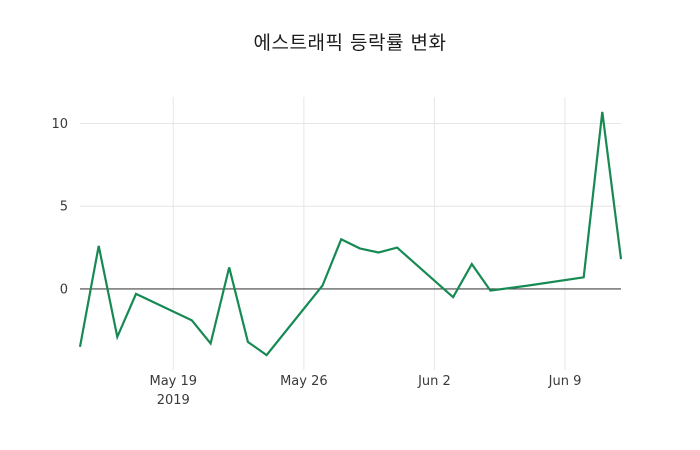  I want to click on y-tick-label: 0, so click(64, 289).